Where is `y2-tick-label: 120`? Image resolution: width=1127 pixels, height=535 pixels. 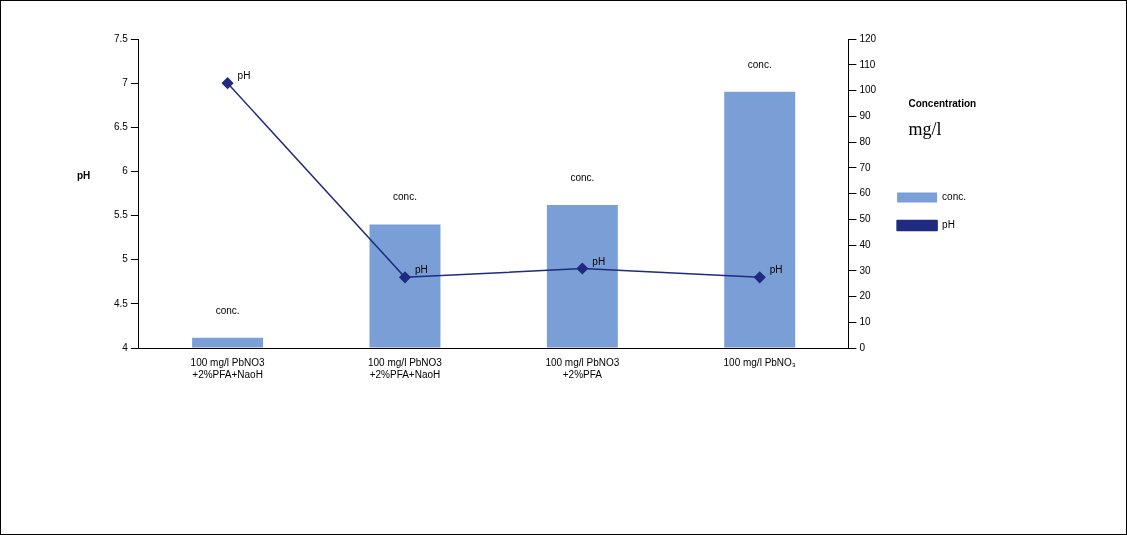 y2-tick-label: 120 is located at coordinates (868, 38).